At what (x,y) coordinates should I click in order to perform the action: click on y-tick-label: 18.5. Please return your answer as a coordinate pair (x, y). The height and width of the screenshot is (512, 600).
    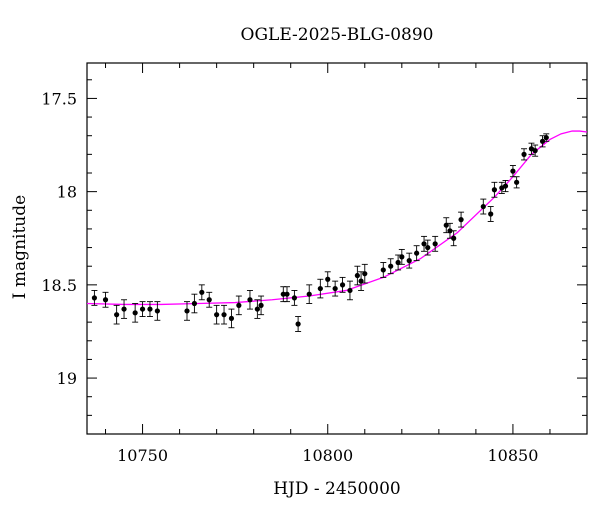
    Looking at the image, I should click on (59, 285).